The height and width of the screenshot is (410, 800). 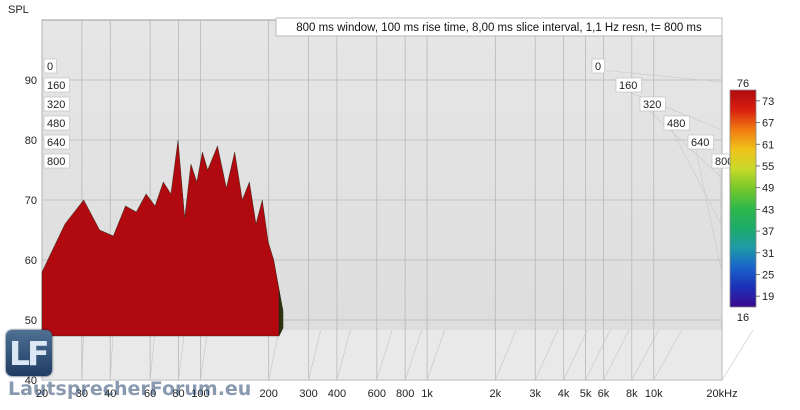 What do you see at coordinates (178, 394) in the screenshot?
I see `x-tick-label: 80` at bounding box center [178, 394].